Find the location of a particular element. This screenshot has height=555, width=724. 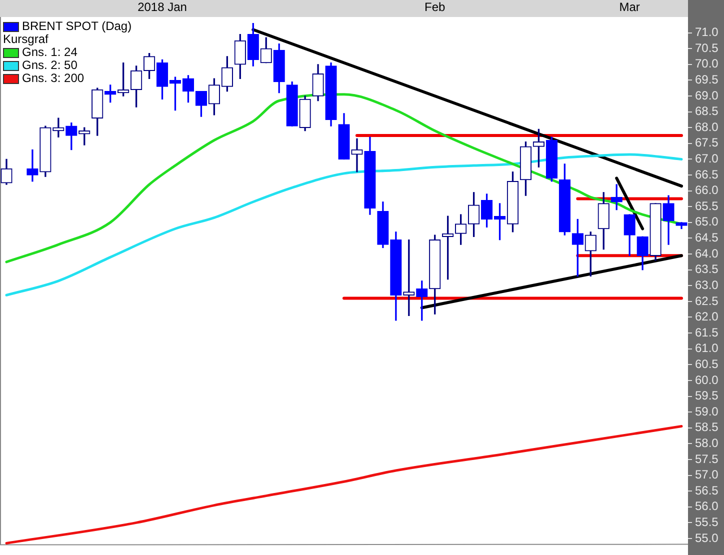

y-tick-label: 57.5 is located at coordinates (707, 459).